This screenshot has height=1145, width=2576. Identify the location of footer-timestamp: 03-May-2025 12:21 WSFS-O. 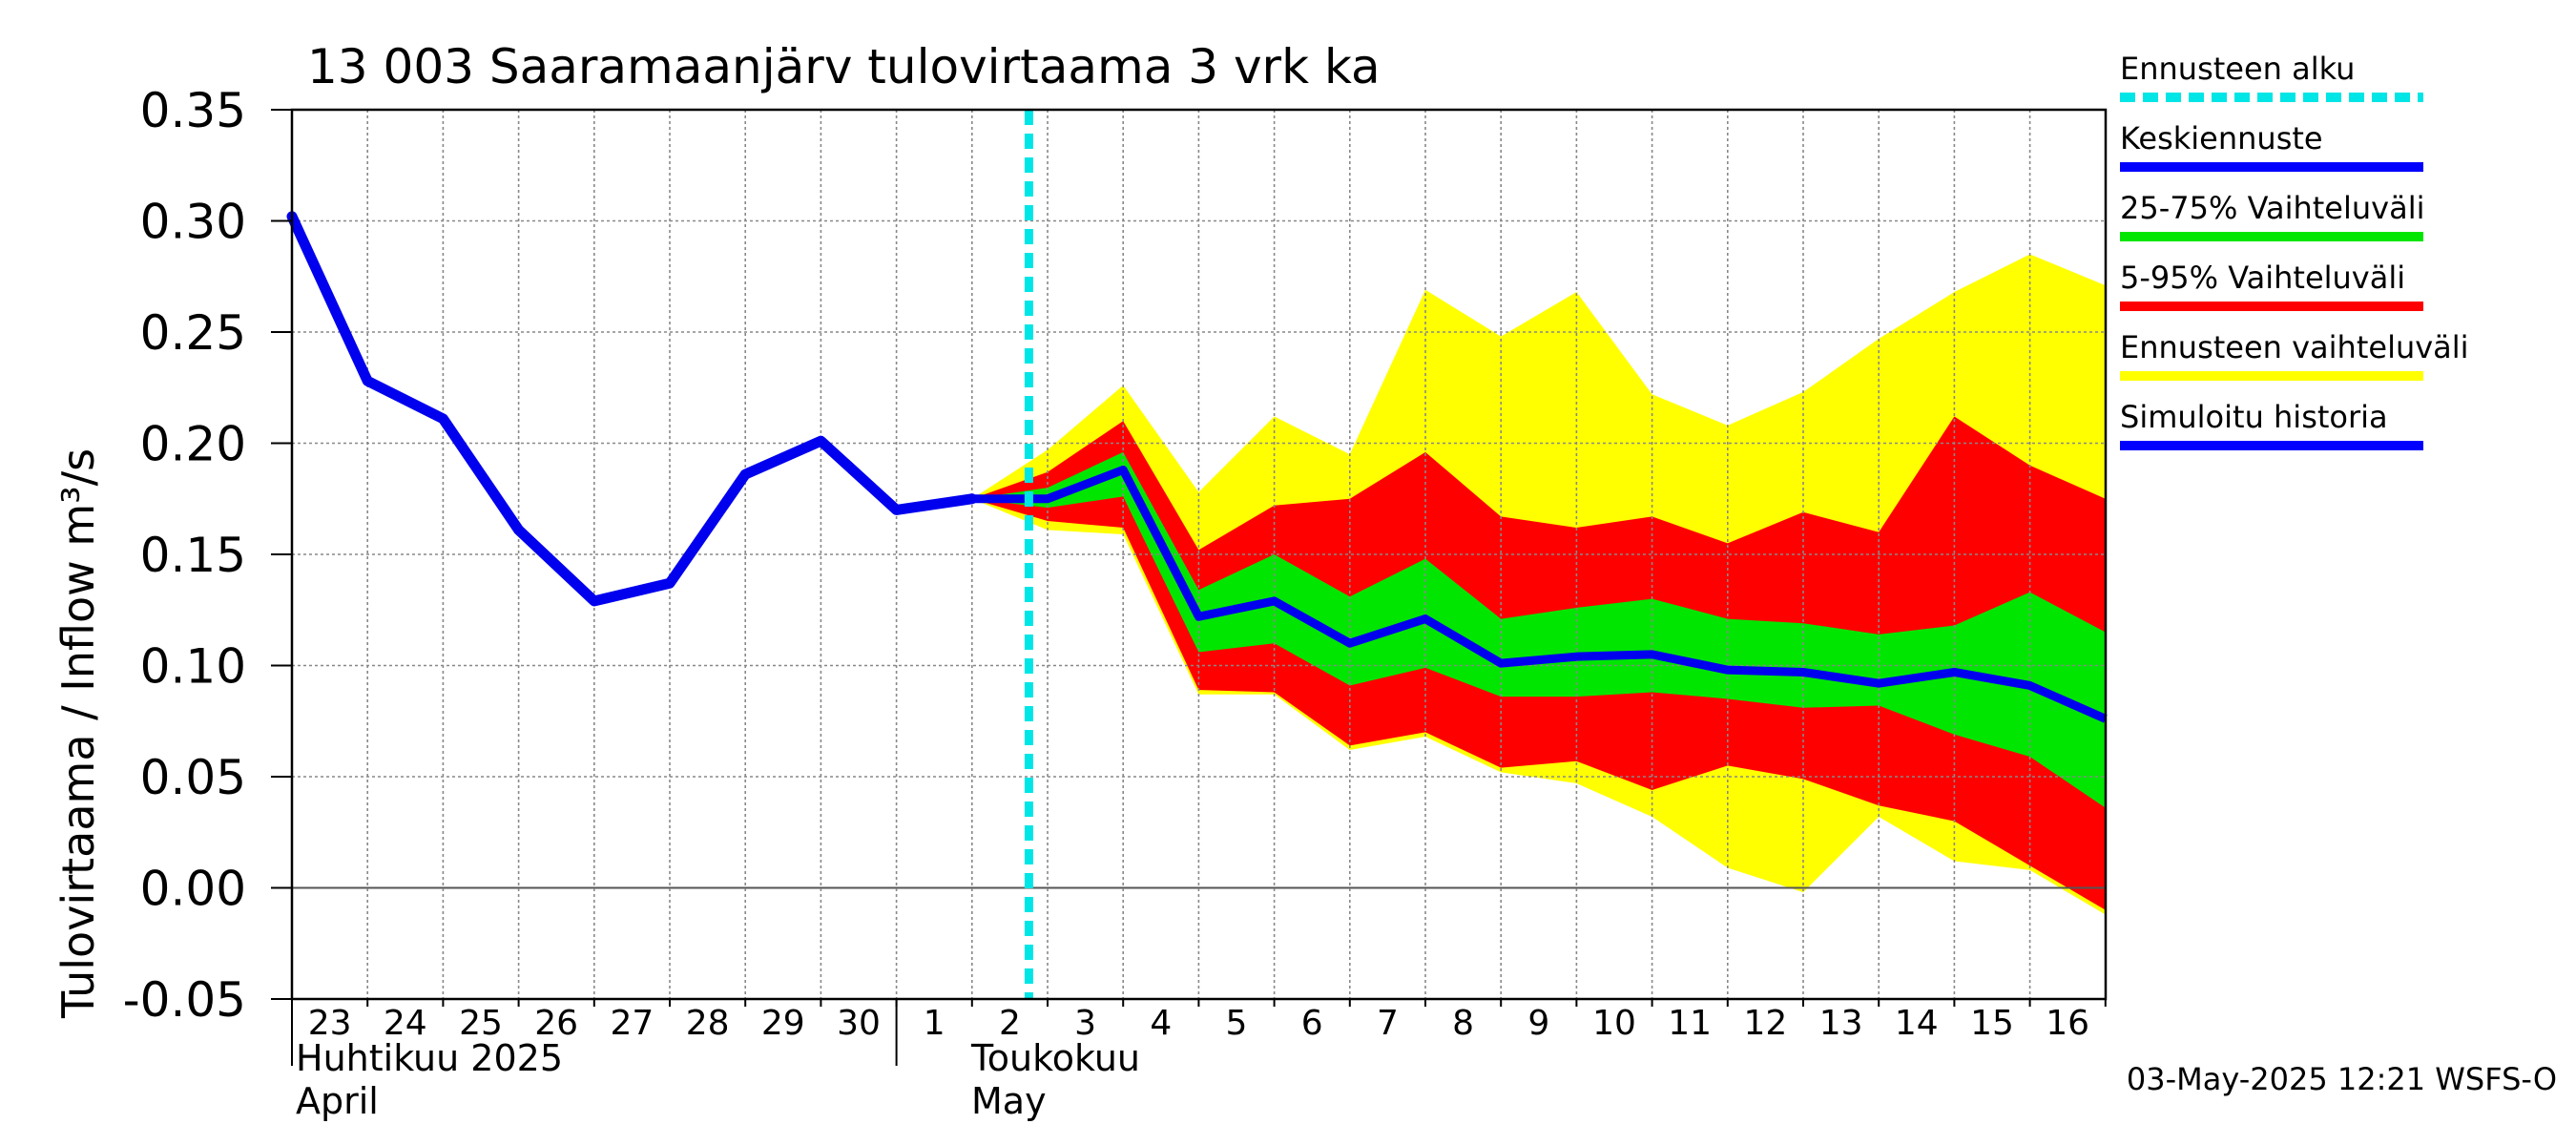
(2342, 1079).